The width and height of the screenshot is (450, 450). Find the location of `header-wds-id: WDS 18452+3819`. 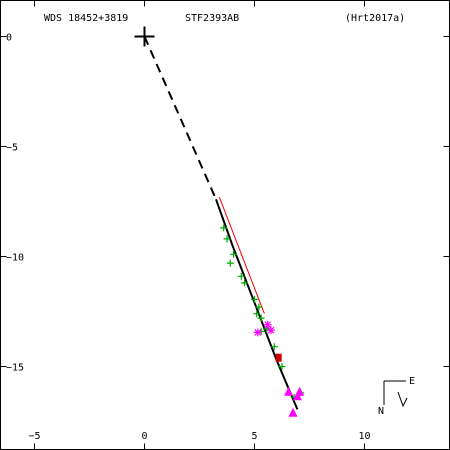

header-wds-id: WDS 18452+3819 is located at coordinates (86, 18).